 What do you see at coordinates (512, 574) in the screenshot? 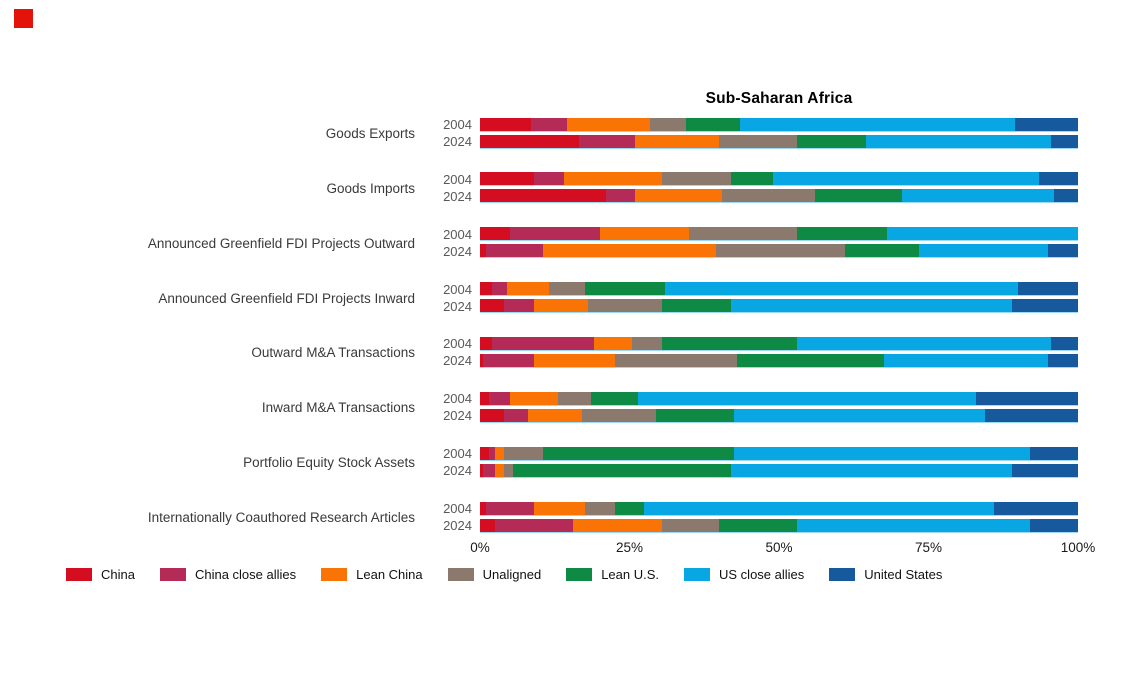
I see `legend-label: Unaligned` at bounding box center [512, 574].